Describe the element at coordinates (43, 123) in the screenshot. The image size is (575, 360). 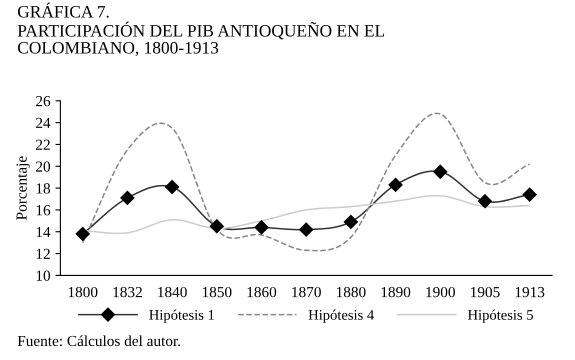
I see `y-tick-label: 24` at that location.